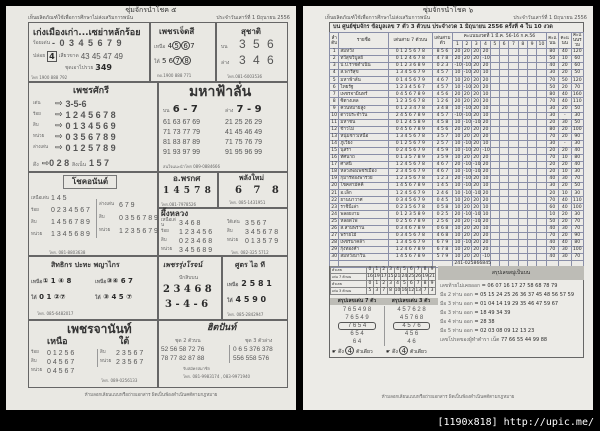  Describe the element at coordinates (364, 66) in the screenshot. I see `cell: ป.ป.ราชดำเนิน` at that location.